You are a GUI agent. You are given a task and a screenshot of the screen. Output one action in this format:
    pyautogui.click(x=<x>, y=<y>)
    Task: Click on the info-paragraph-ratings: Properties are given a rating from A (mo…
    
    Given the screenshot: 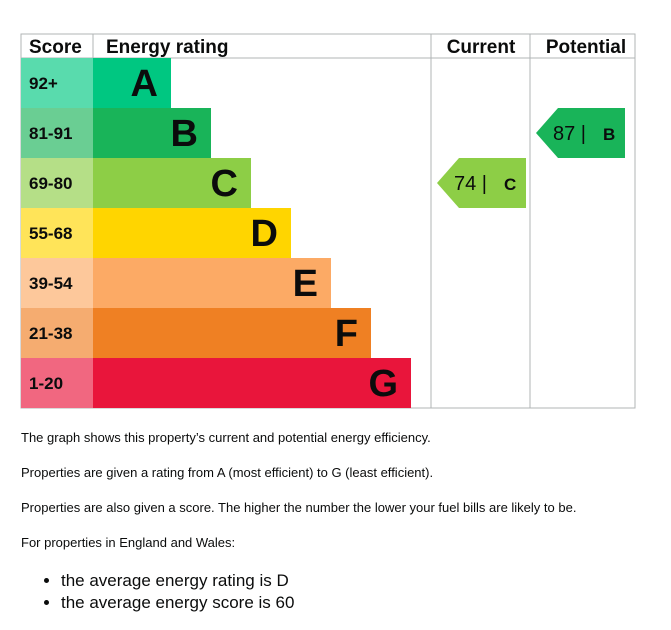 What is the action you would take?
    pyautogui.click(x=227, y=472)
    